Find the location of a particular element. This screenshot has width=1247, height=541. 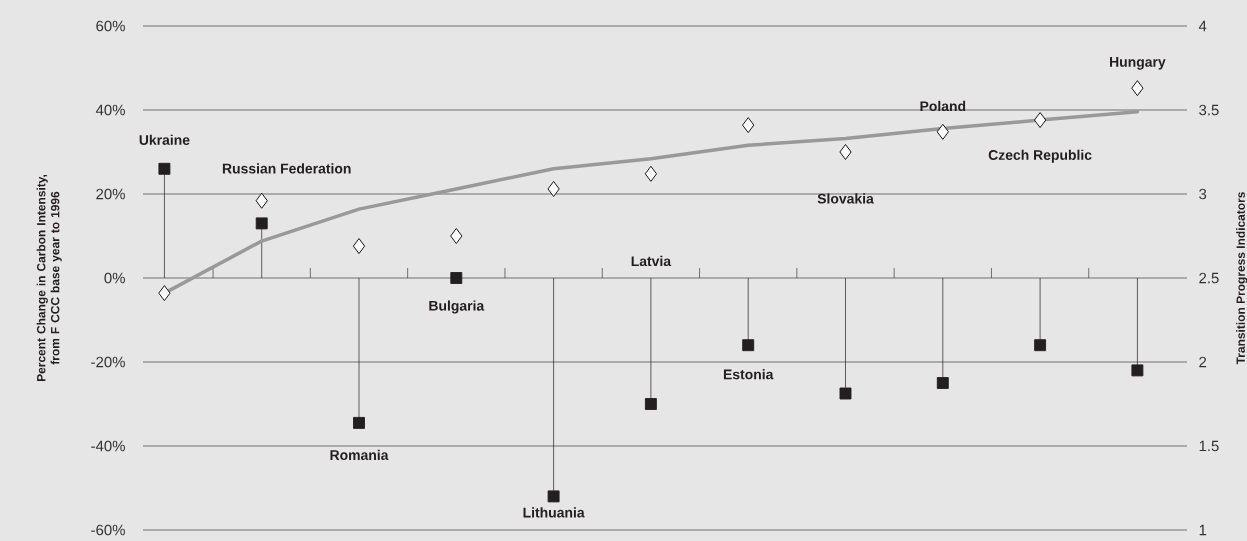

y2-tick-label: 3.5 is located at coordinates (1209, 110).